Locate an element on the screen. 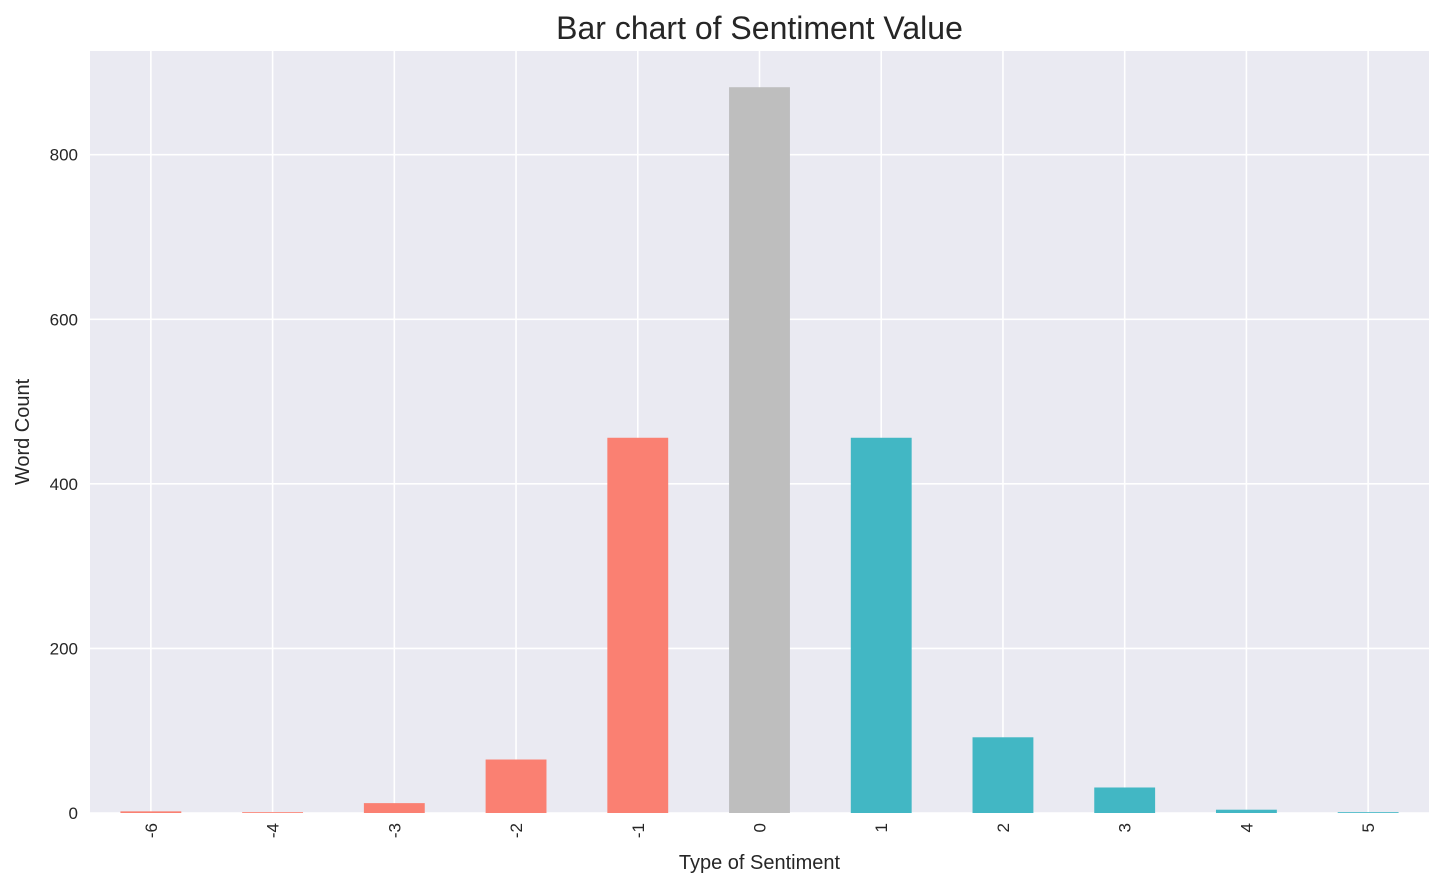  x-tick-label: -1 is located at coordinates (638, 830).